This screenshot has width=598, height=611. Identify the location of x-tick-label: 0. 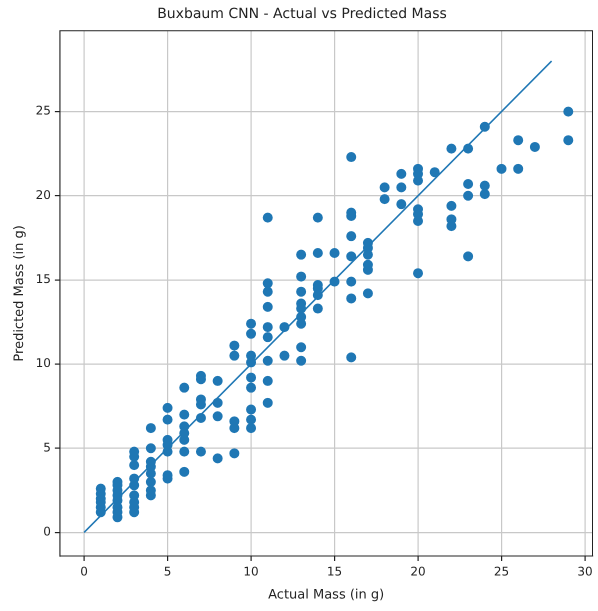
(84, 571).